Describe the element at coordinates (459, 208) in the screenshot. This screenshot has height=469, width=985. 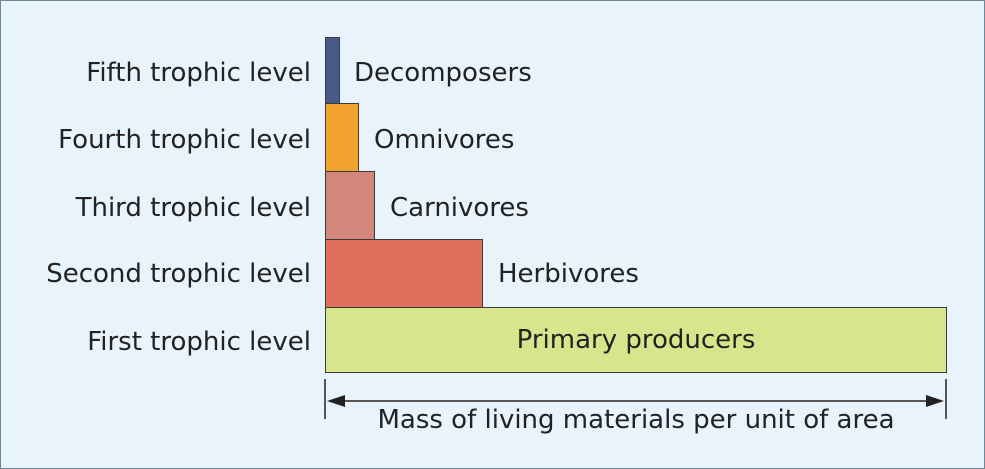
I see `group-label-carnivores: Carnivores` at that location.